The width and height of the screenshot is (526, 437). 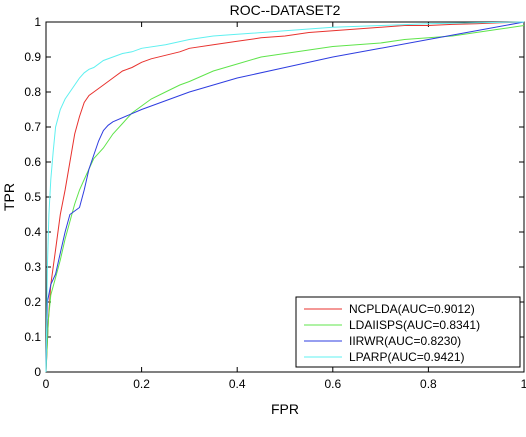 I want to click on y-tick-label: 0.2, so click(x=32, y=302).